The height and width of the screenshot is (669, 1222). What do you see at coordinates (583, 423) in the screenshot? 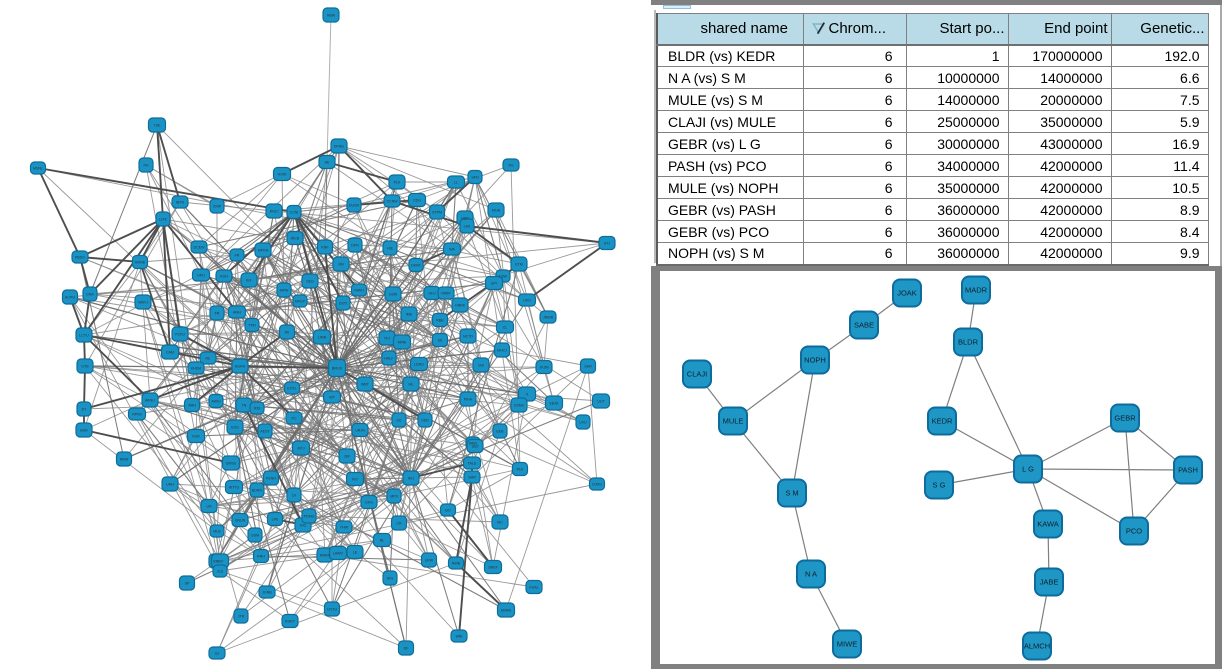
I see `svg-text: LRU` at bounding box center [583, 423].